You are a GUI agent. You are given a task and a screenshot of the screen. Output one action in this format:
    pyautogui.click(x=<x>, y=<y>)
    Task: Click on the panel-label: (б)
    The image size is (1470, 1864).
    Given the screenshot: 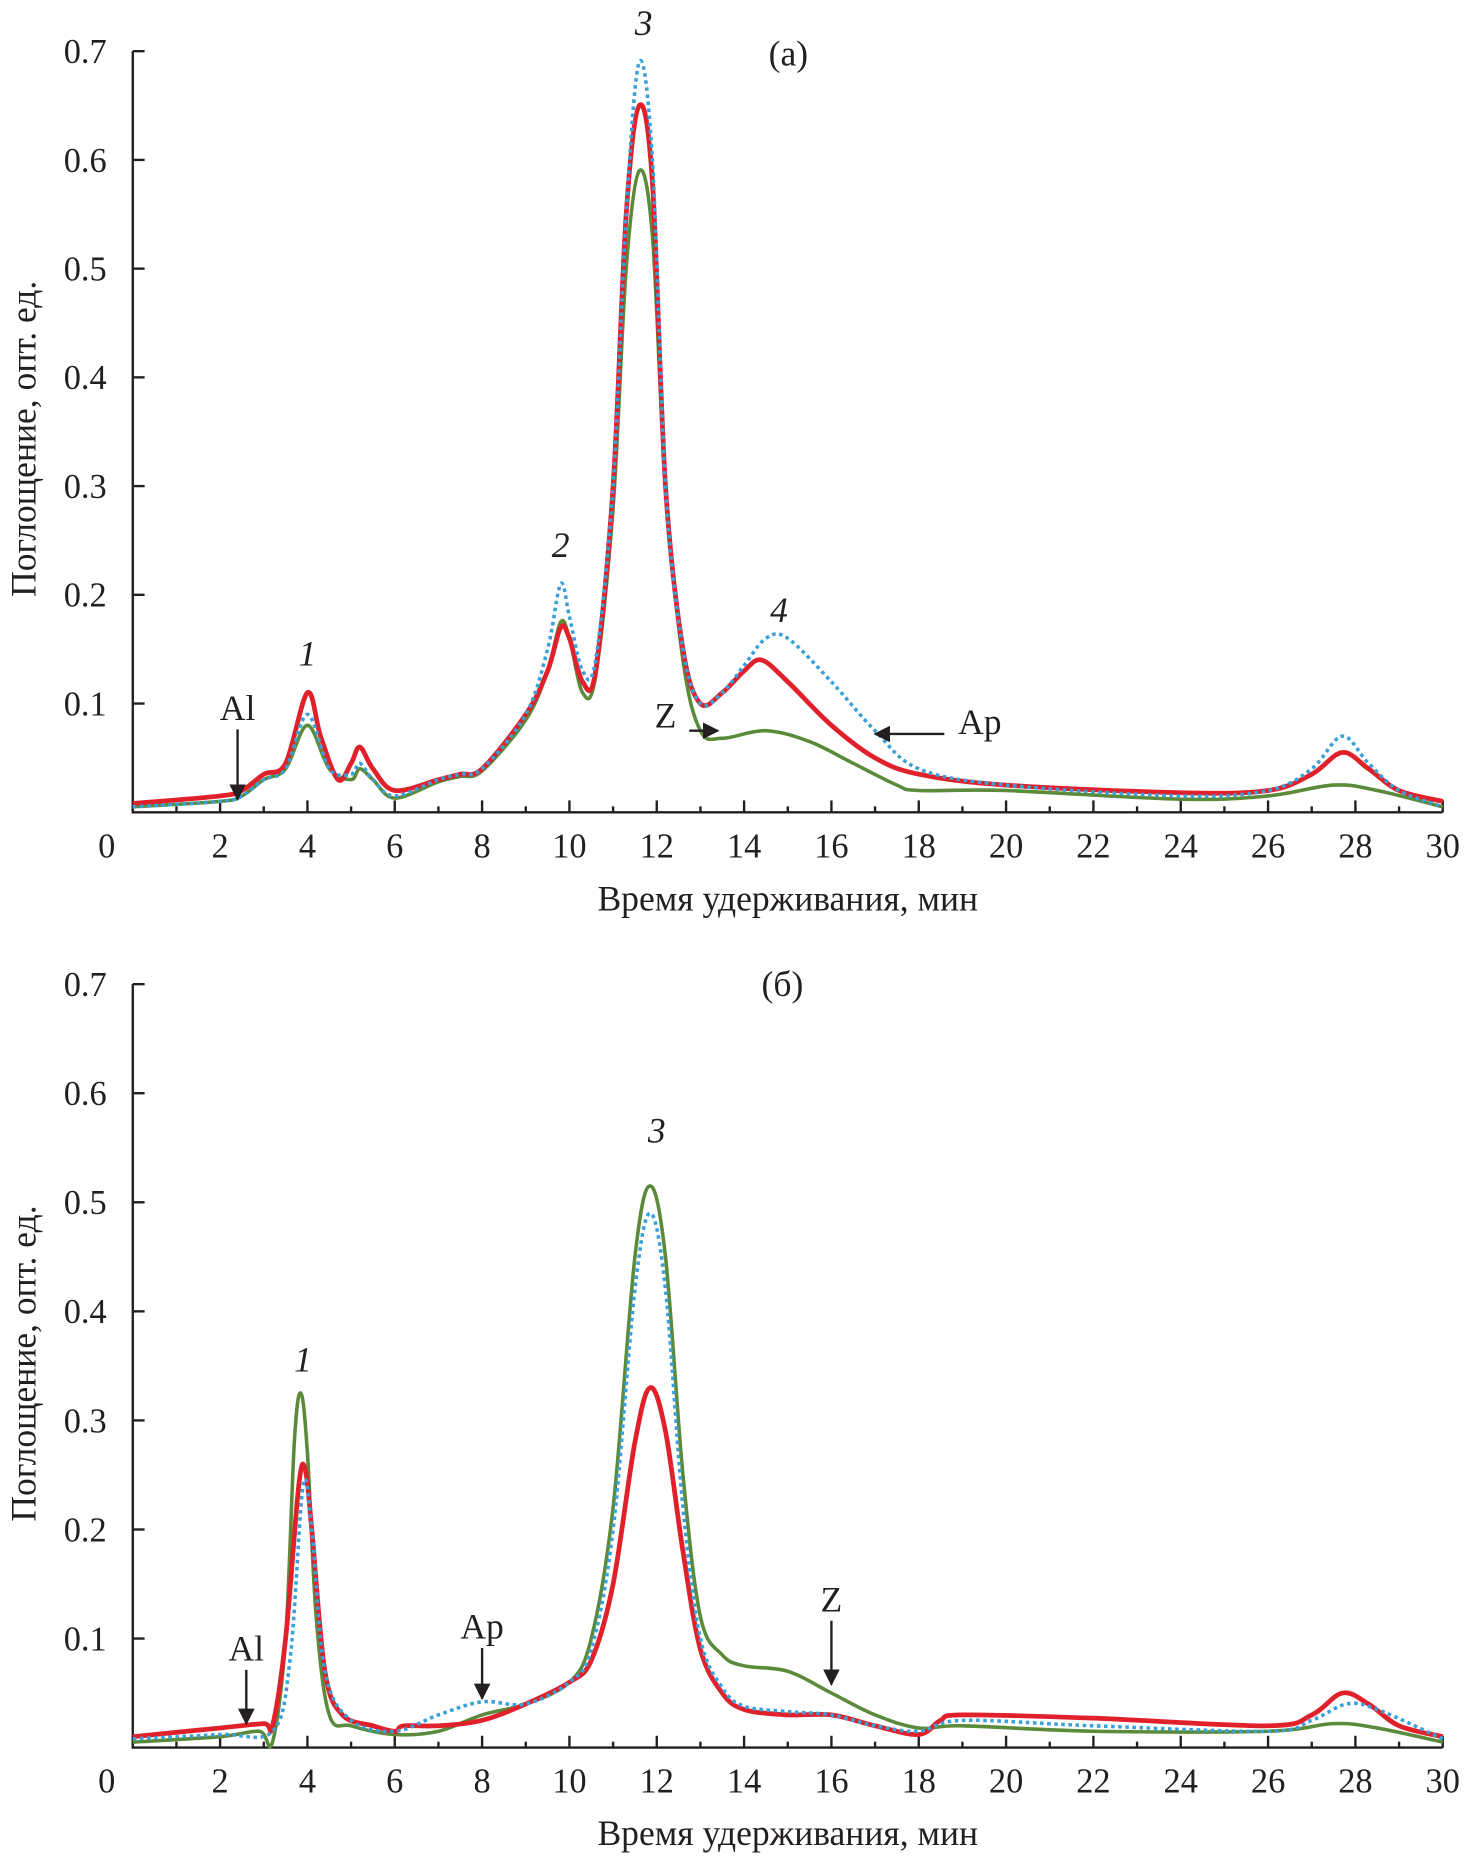 What is the action you would take?
    pyautogui.click(x=783, y=984)
    